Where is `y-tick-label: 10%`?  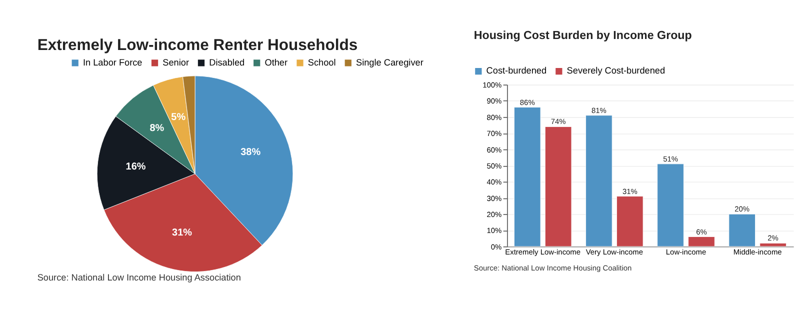 y-tick-label: 10% is located at coordinates (494, 231).